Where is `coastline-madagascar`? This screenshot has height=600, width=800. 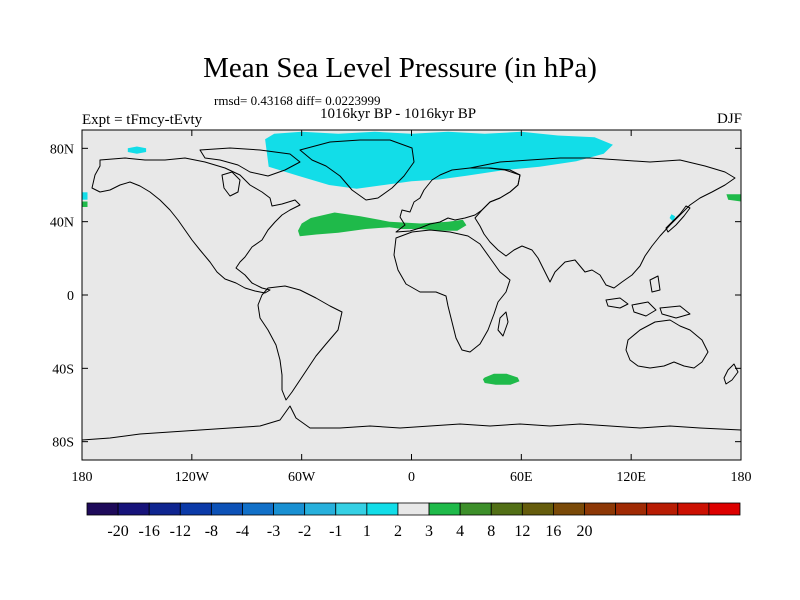 coastline-madagascar is located at coordinates (503, 324).